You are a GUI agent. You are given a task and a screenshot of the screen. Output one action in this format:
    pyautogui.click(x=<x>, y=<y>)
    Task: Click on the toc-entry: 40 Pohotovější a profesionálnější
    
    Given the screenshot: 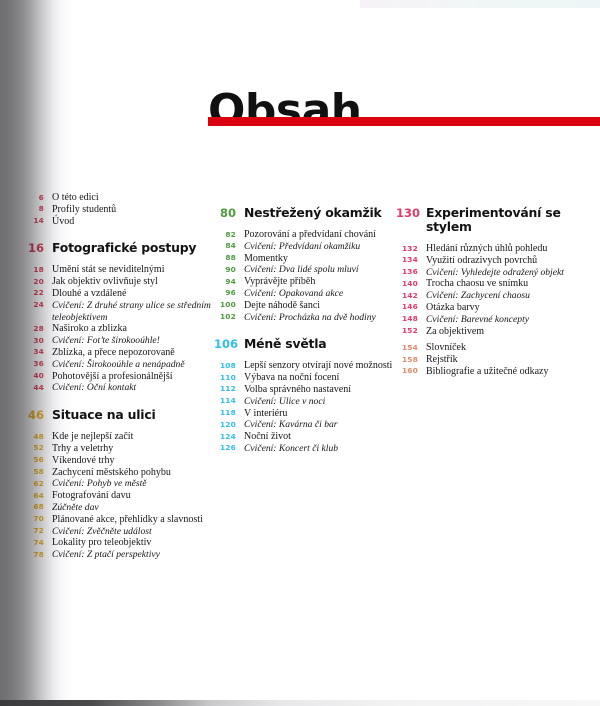 What is the action you would take?
    pyautogui.click(x=118, y=377)
    